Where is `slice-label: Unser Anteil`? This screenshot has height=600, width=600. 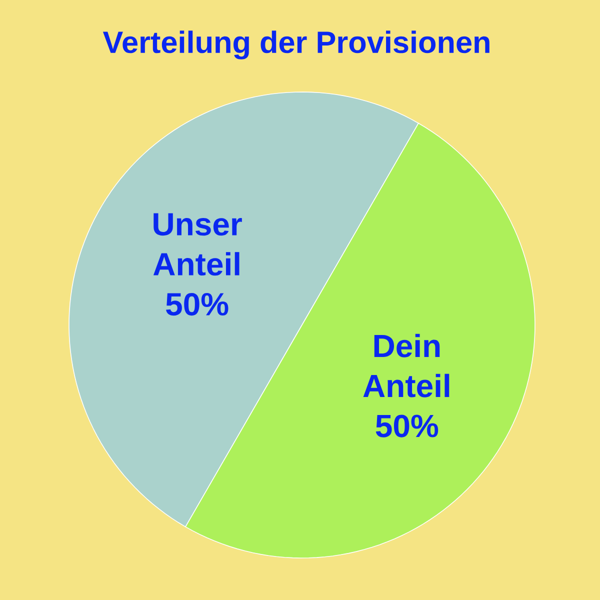 slice-label: Unser Anteil is located at coordinates (197, 244).